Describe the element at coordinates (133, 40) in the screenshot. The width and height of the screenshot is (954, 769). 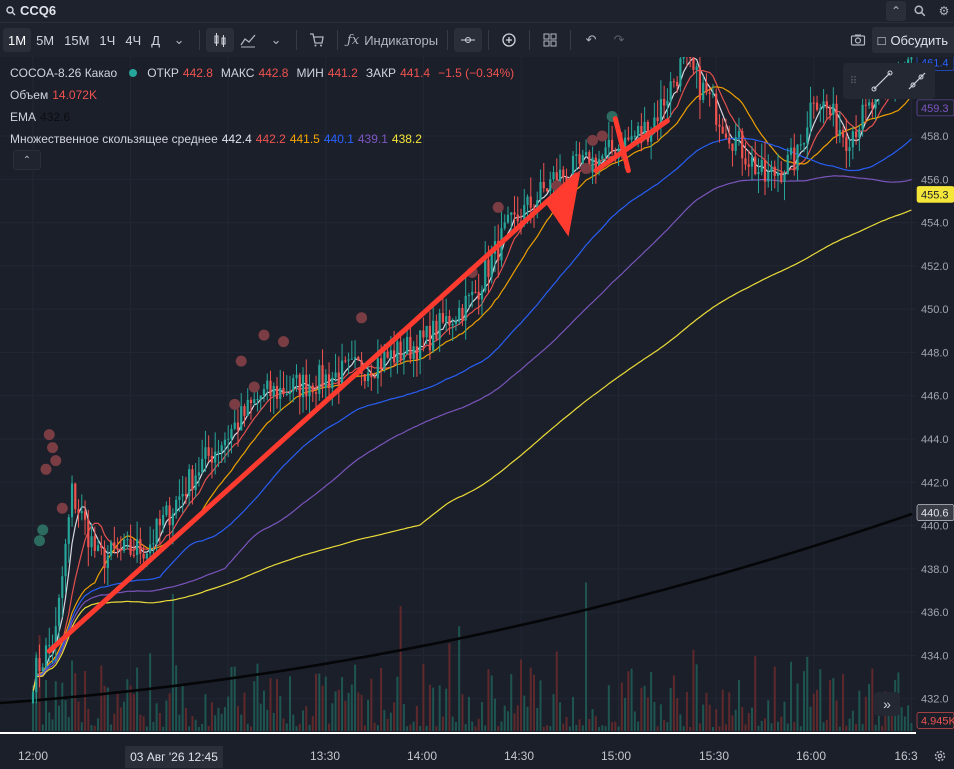
I see `timeframe-4h: 4Ч` at that location.